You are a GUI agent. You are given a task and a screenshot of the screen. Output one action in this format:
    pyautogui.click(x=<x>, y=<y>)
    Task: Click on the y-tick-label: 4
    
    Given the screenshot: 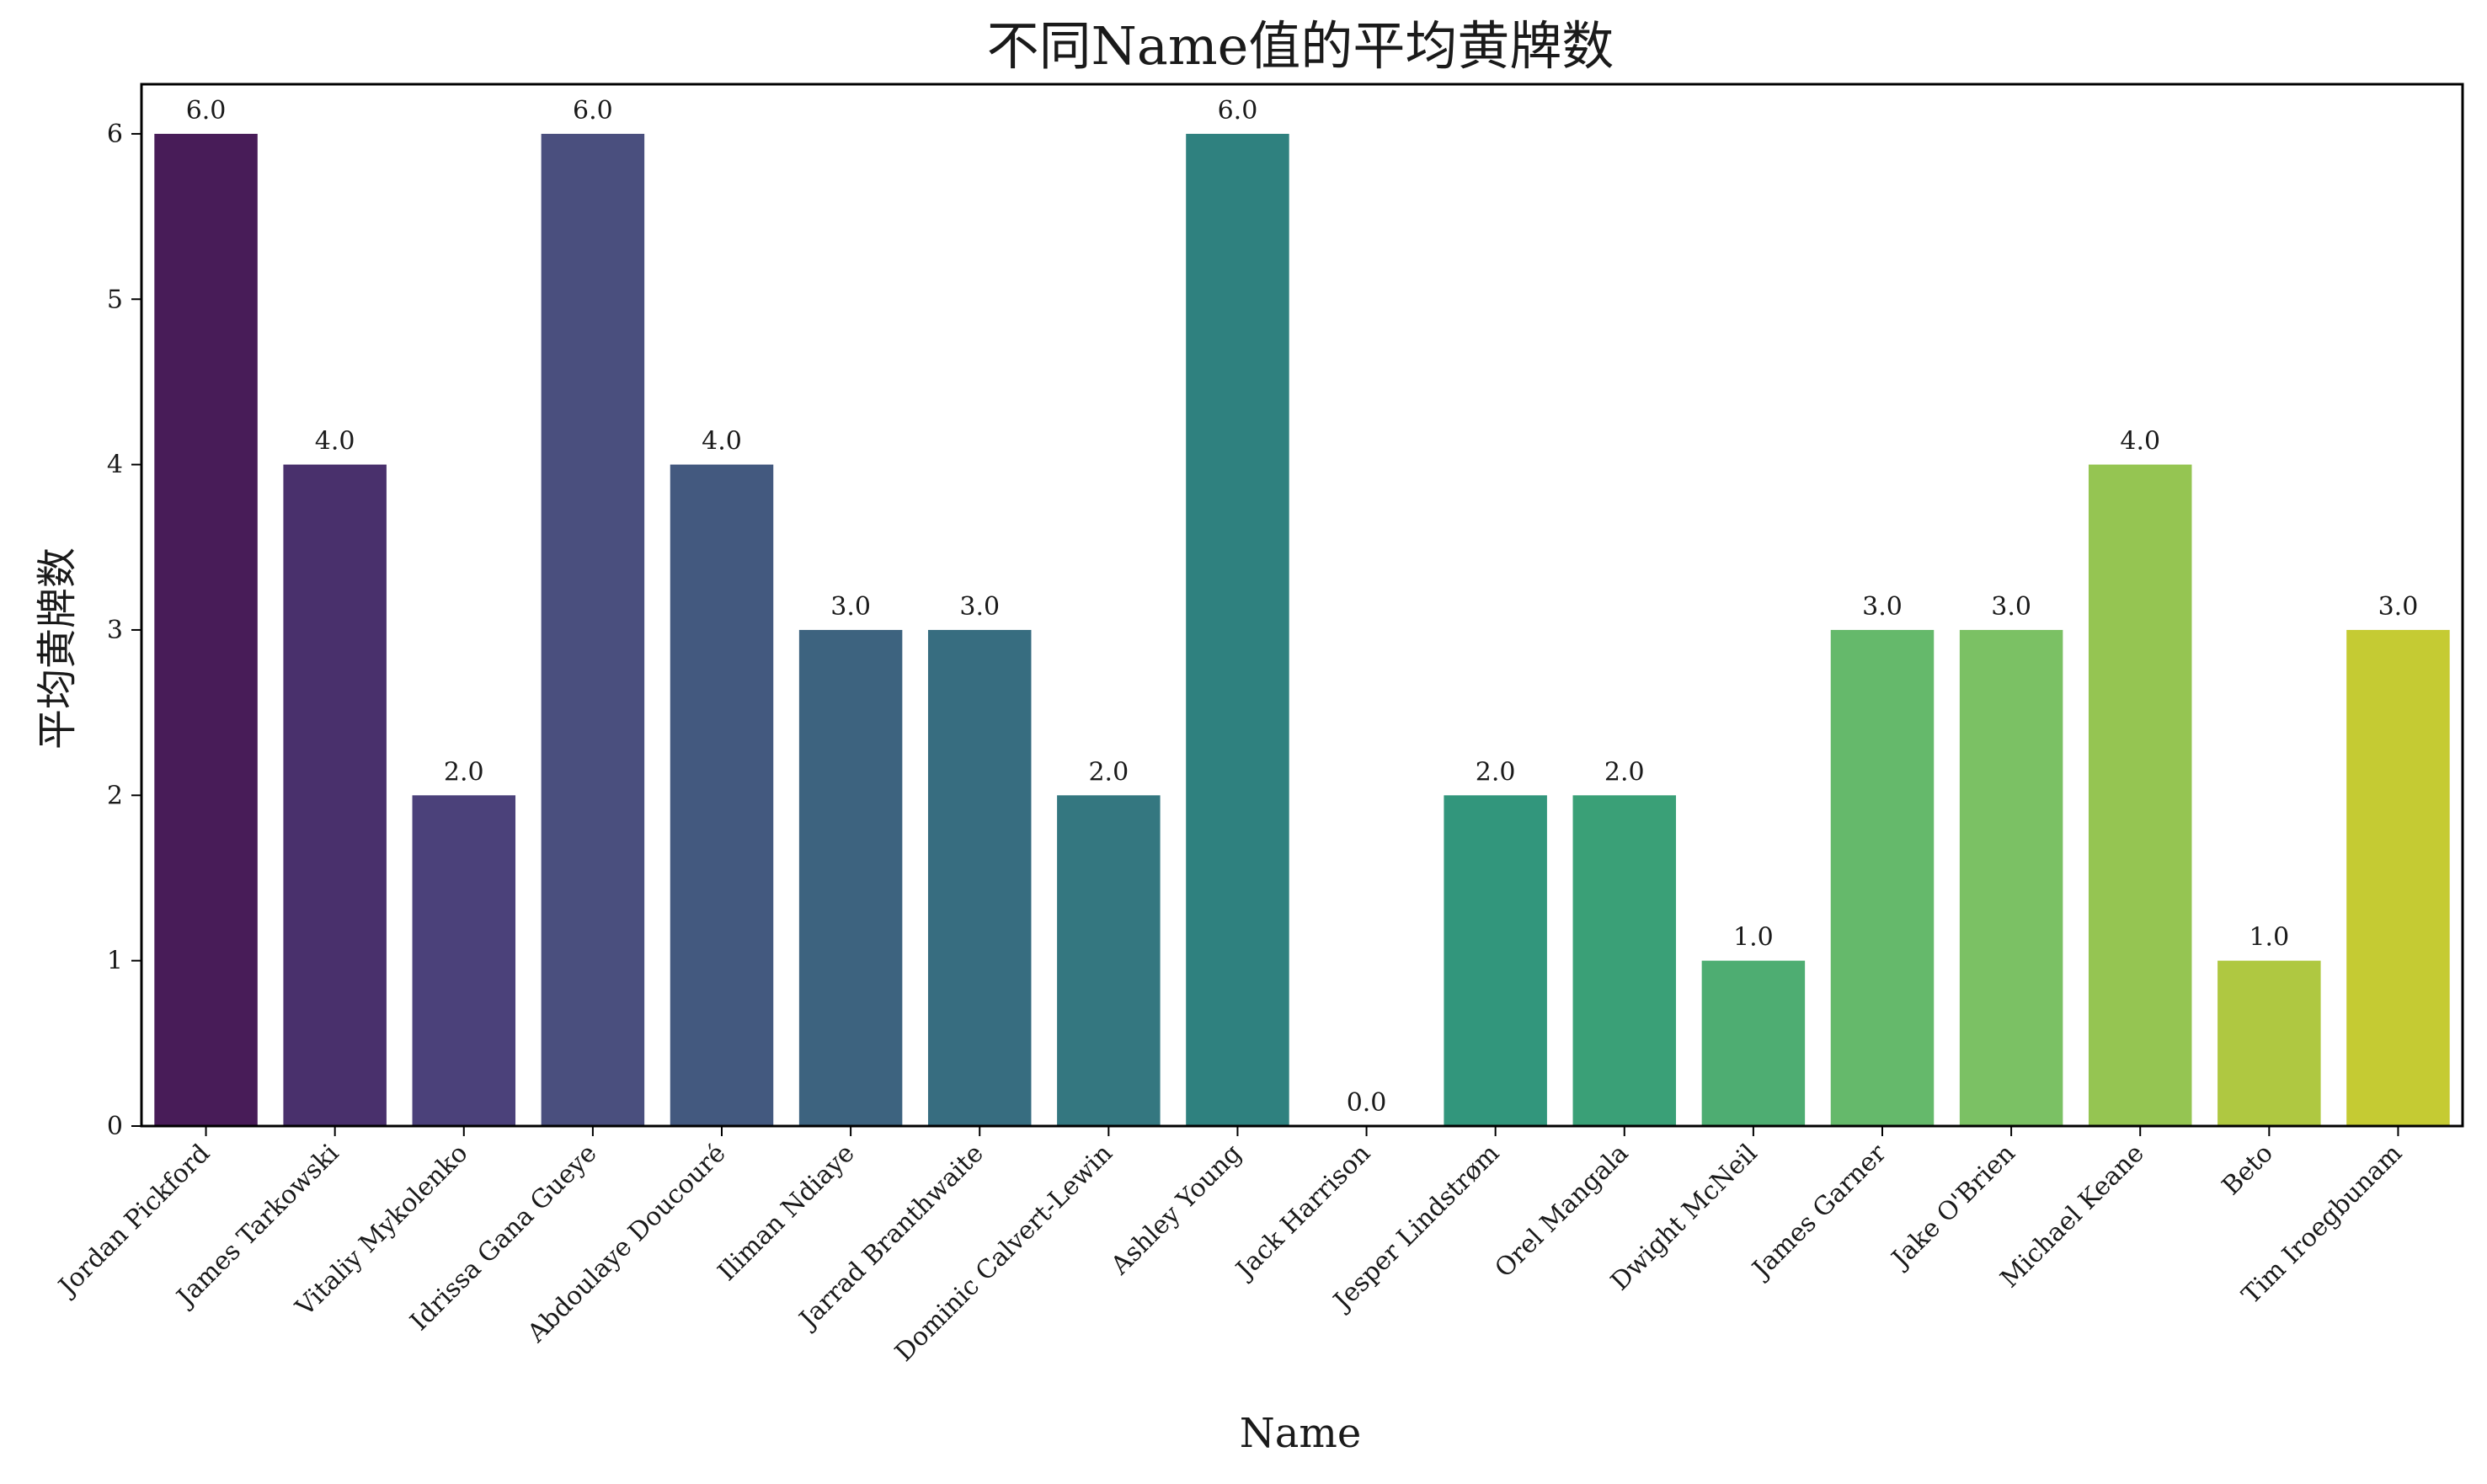 What is the action you would take?
    pyautogui.click(x=115, y=466)
    